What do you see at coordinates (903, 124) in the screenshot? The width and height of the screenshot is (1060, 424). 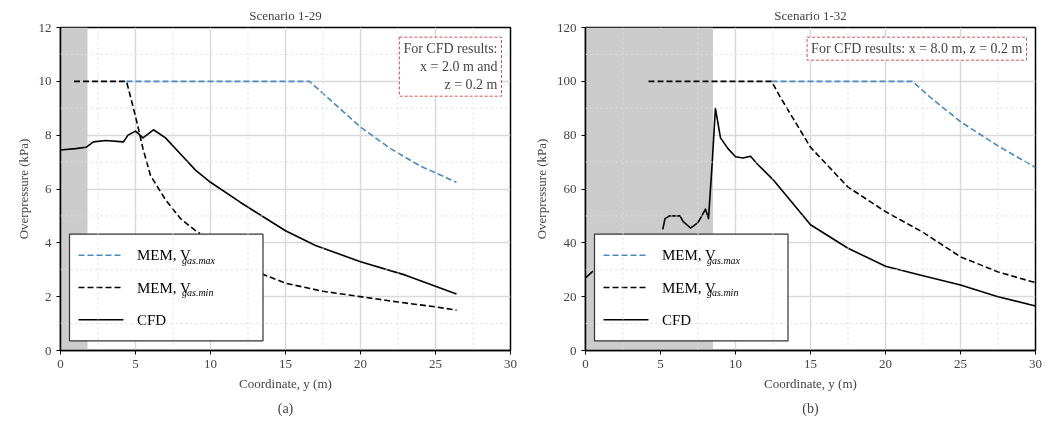 I see `line-series` at bounding box center [903, 124].